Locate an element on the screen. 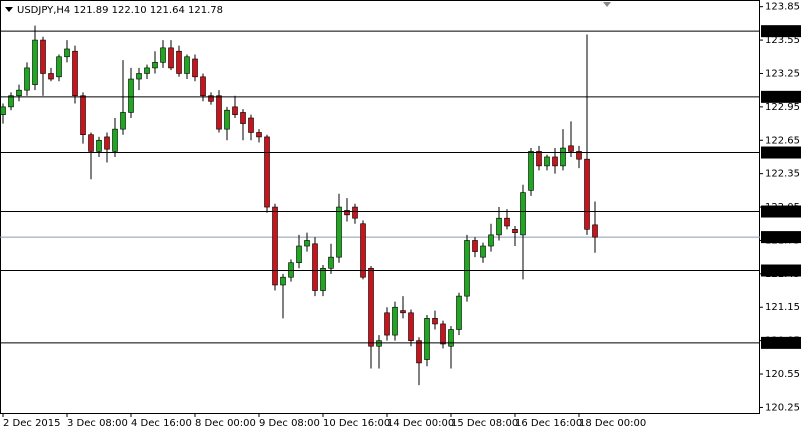  x-tick-label: 2 Dec 2015 is located at coordinates (32, 423).